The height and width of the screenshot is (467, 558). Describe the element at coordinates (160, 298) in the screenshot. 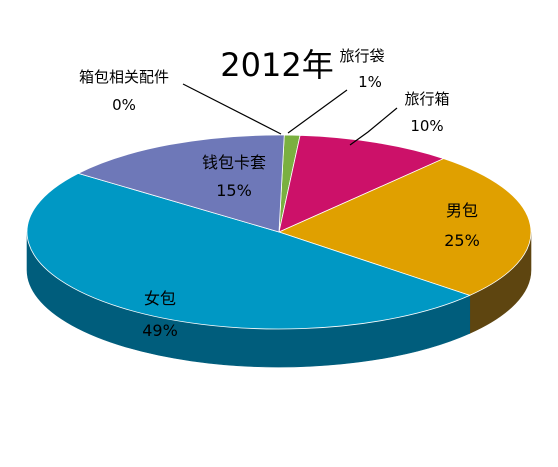

I see `slice-label-3: 女包` at that location.